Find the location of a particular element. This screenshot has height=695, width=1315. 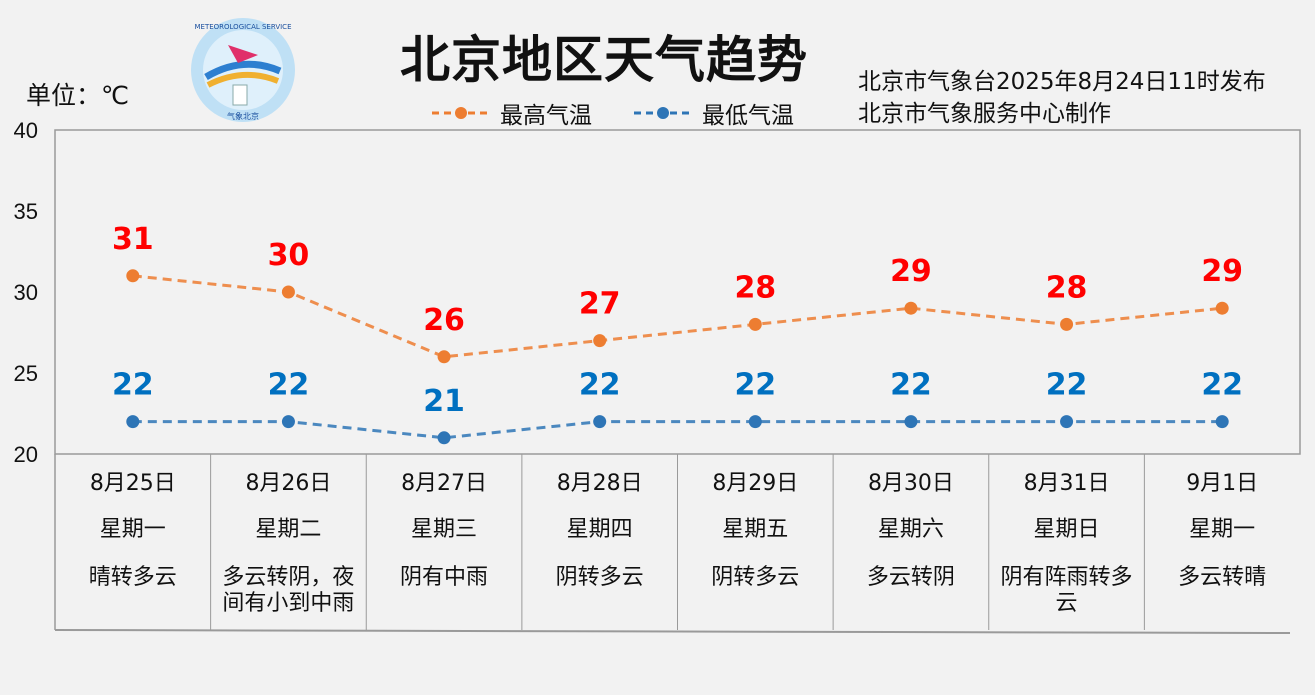

forecast-condition: 晴转多云 is located at coordinates (132, 577).